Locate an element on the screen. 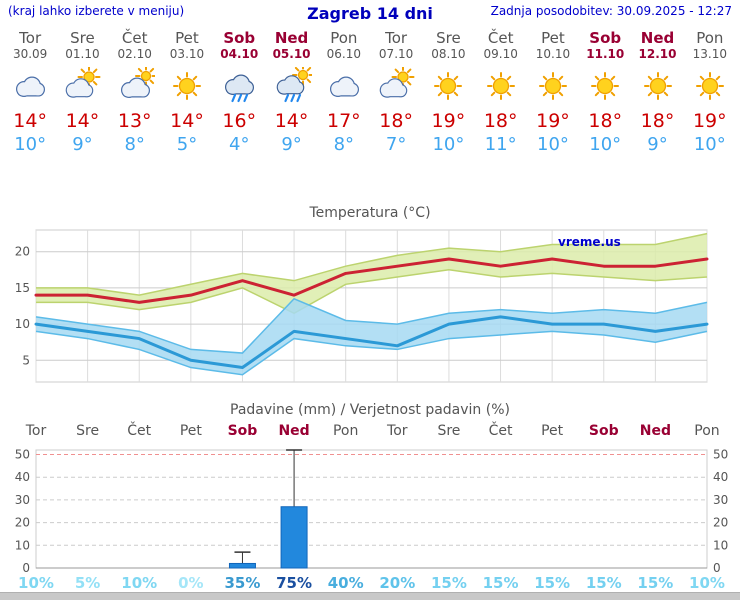 Image resolution: width=740 pixels, height=600 pixels. min-temperature: 4° is located at coordinates (239, 144).